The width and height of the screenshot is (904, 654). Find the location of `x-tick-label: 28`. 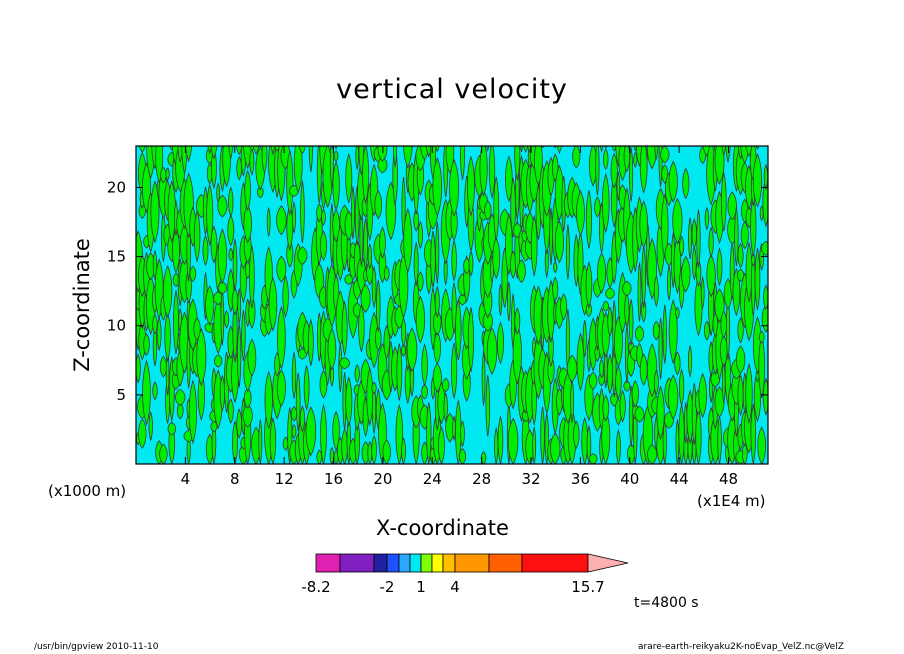

x-tick-label: 28 is located at coordinates (481, 479).